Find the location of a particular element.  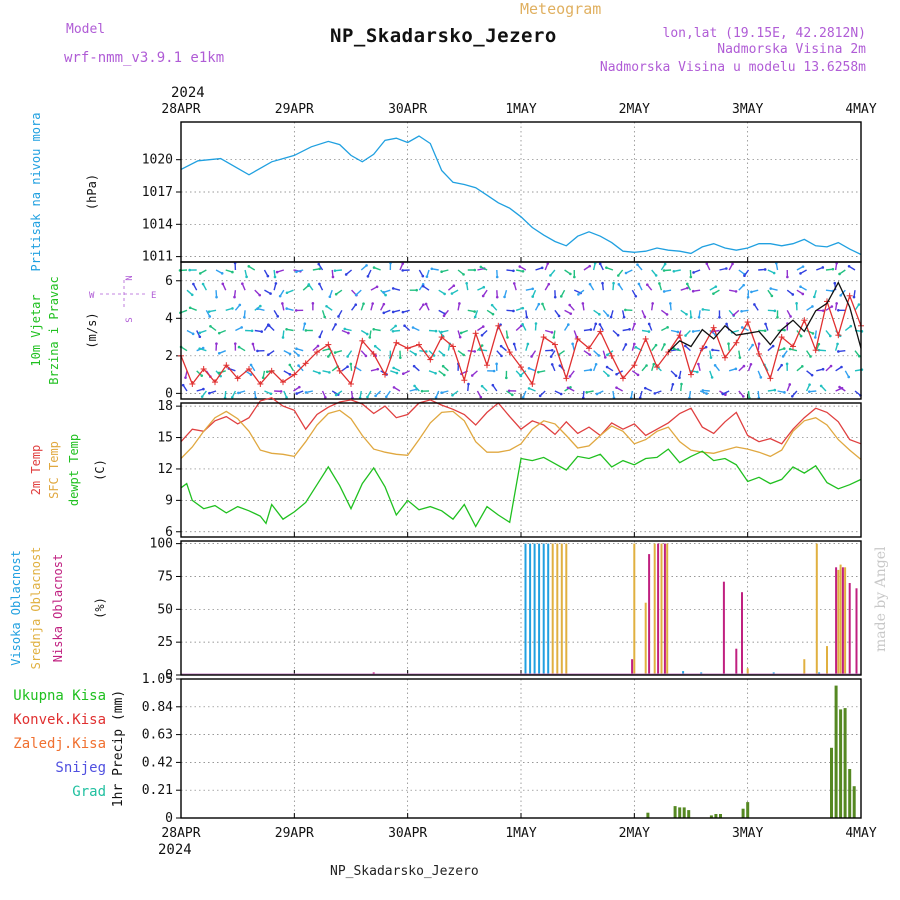

precip-bar is located at coordinates (841, 763).